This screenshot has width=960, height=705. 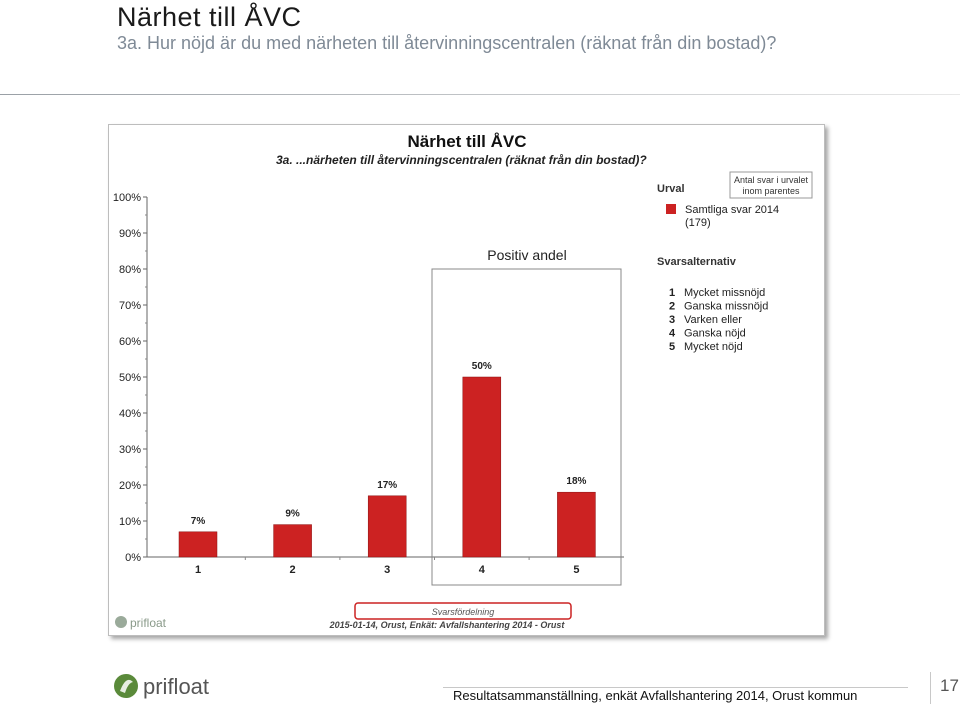 What do you see at coordinates (209, 17) in the screenshot?
I see `page-title: Närhet till ÅVC` at bounding box center [209, 17].